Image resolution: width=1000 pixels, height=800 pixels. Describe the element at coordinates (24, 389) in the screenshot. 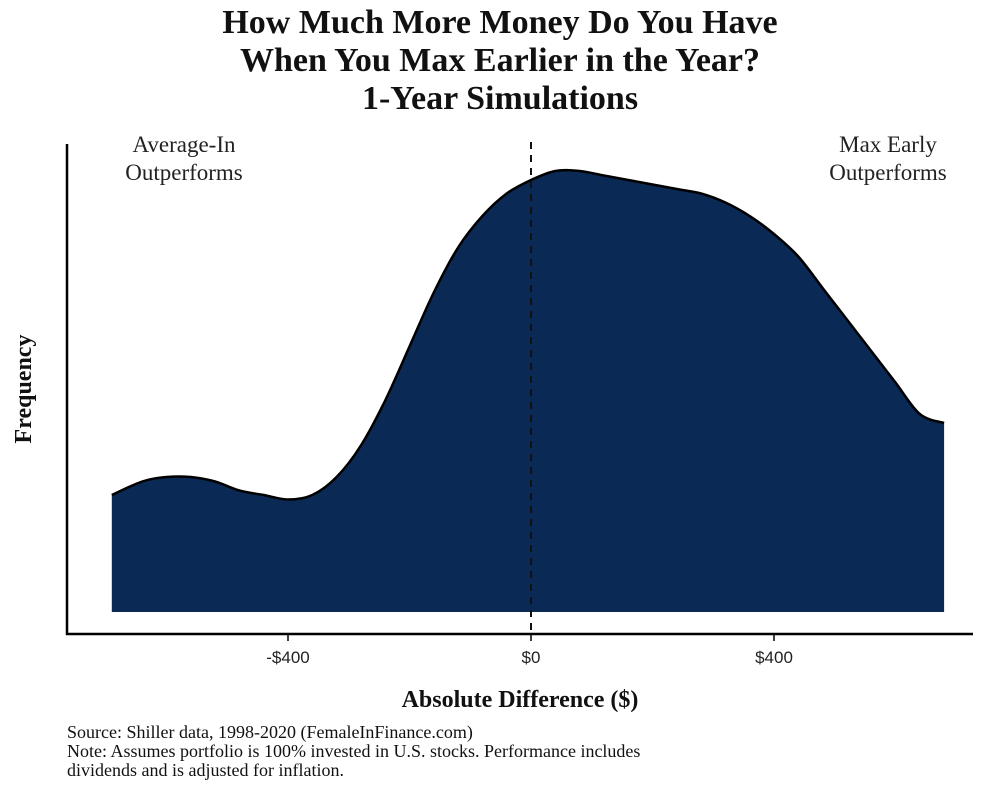

I see `y-axis-label: Frequency` at that location.